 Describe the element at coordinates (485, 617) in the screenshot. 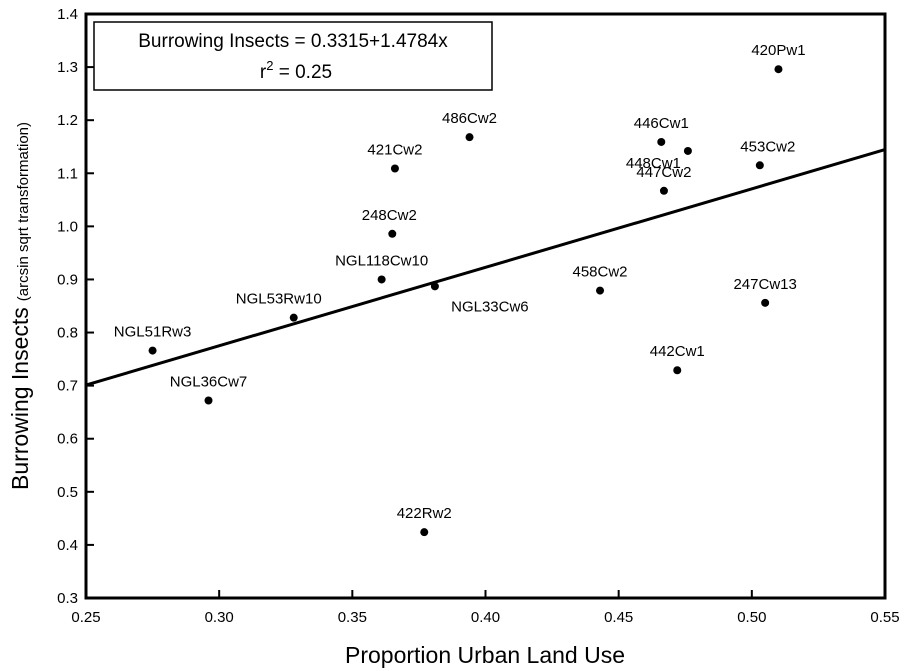

I see `x-tick-label: 0.40` at that location.